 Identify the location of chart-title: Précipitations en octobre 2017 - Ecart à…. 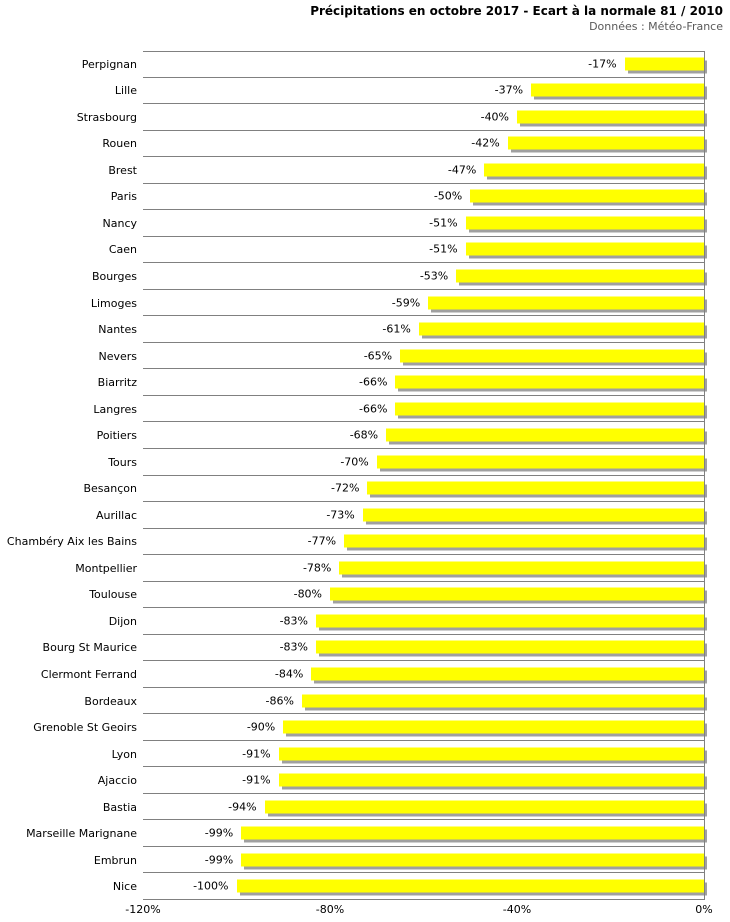
(516, 11).